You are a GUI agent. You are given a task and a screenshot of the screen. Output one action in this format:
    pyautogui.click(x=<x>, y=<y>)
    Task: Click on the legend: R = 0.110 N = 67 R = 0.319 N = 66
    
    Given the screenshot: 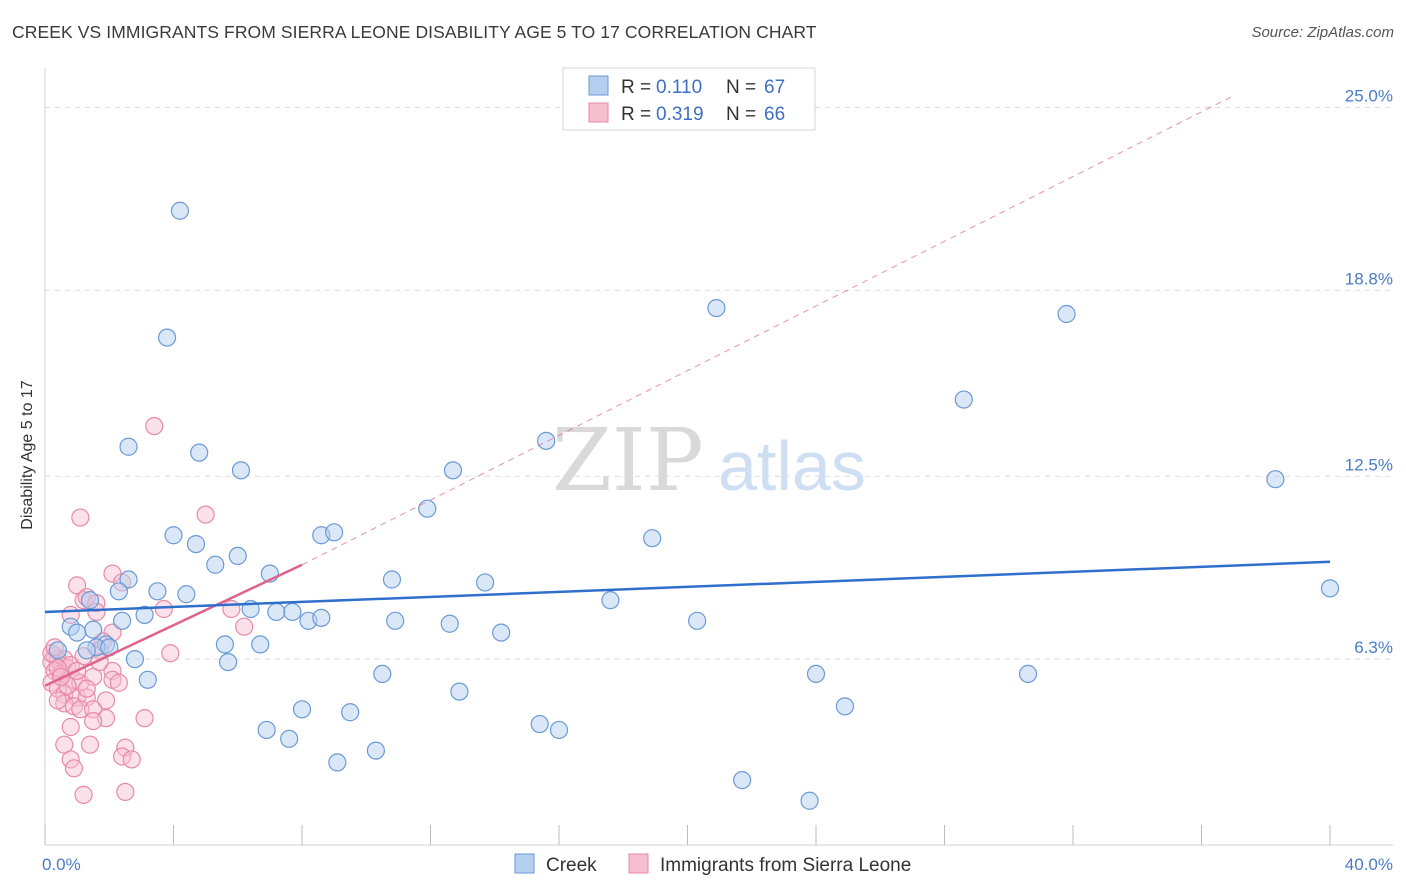 What is the action you would take?
    pyautogui.click(x=689, y=99)
    